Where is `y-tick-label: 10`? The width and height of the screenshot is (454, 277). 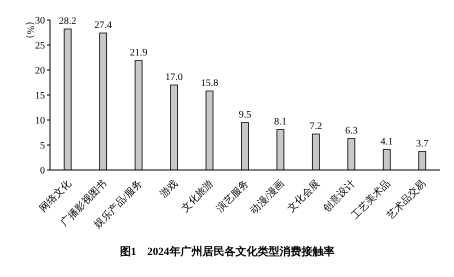
y-tick-label: 10 is located at coordinates (40, 121).